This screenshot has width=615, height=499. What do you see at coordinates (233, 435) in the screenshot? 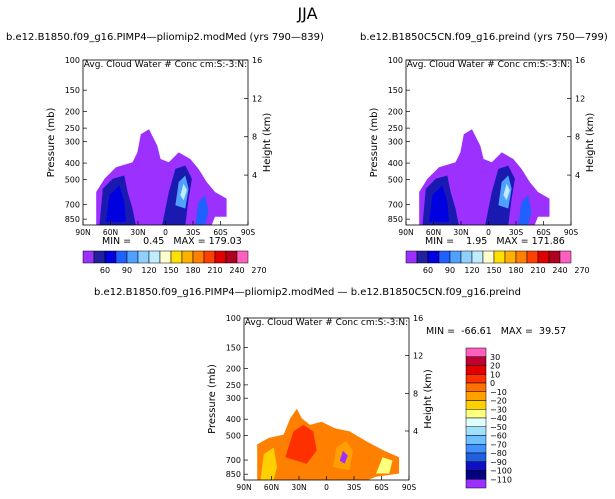
I see `pressure-tick-label: 500` at bounding box center [233, 435].